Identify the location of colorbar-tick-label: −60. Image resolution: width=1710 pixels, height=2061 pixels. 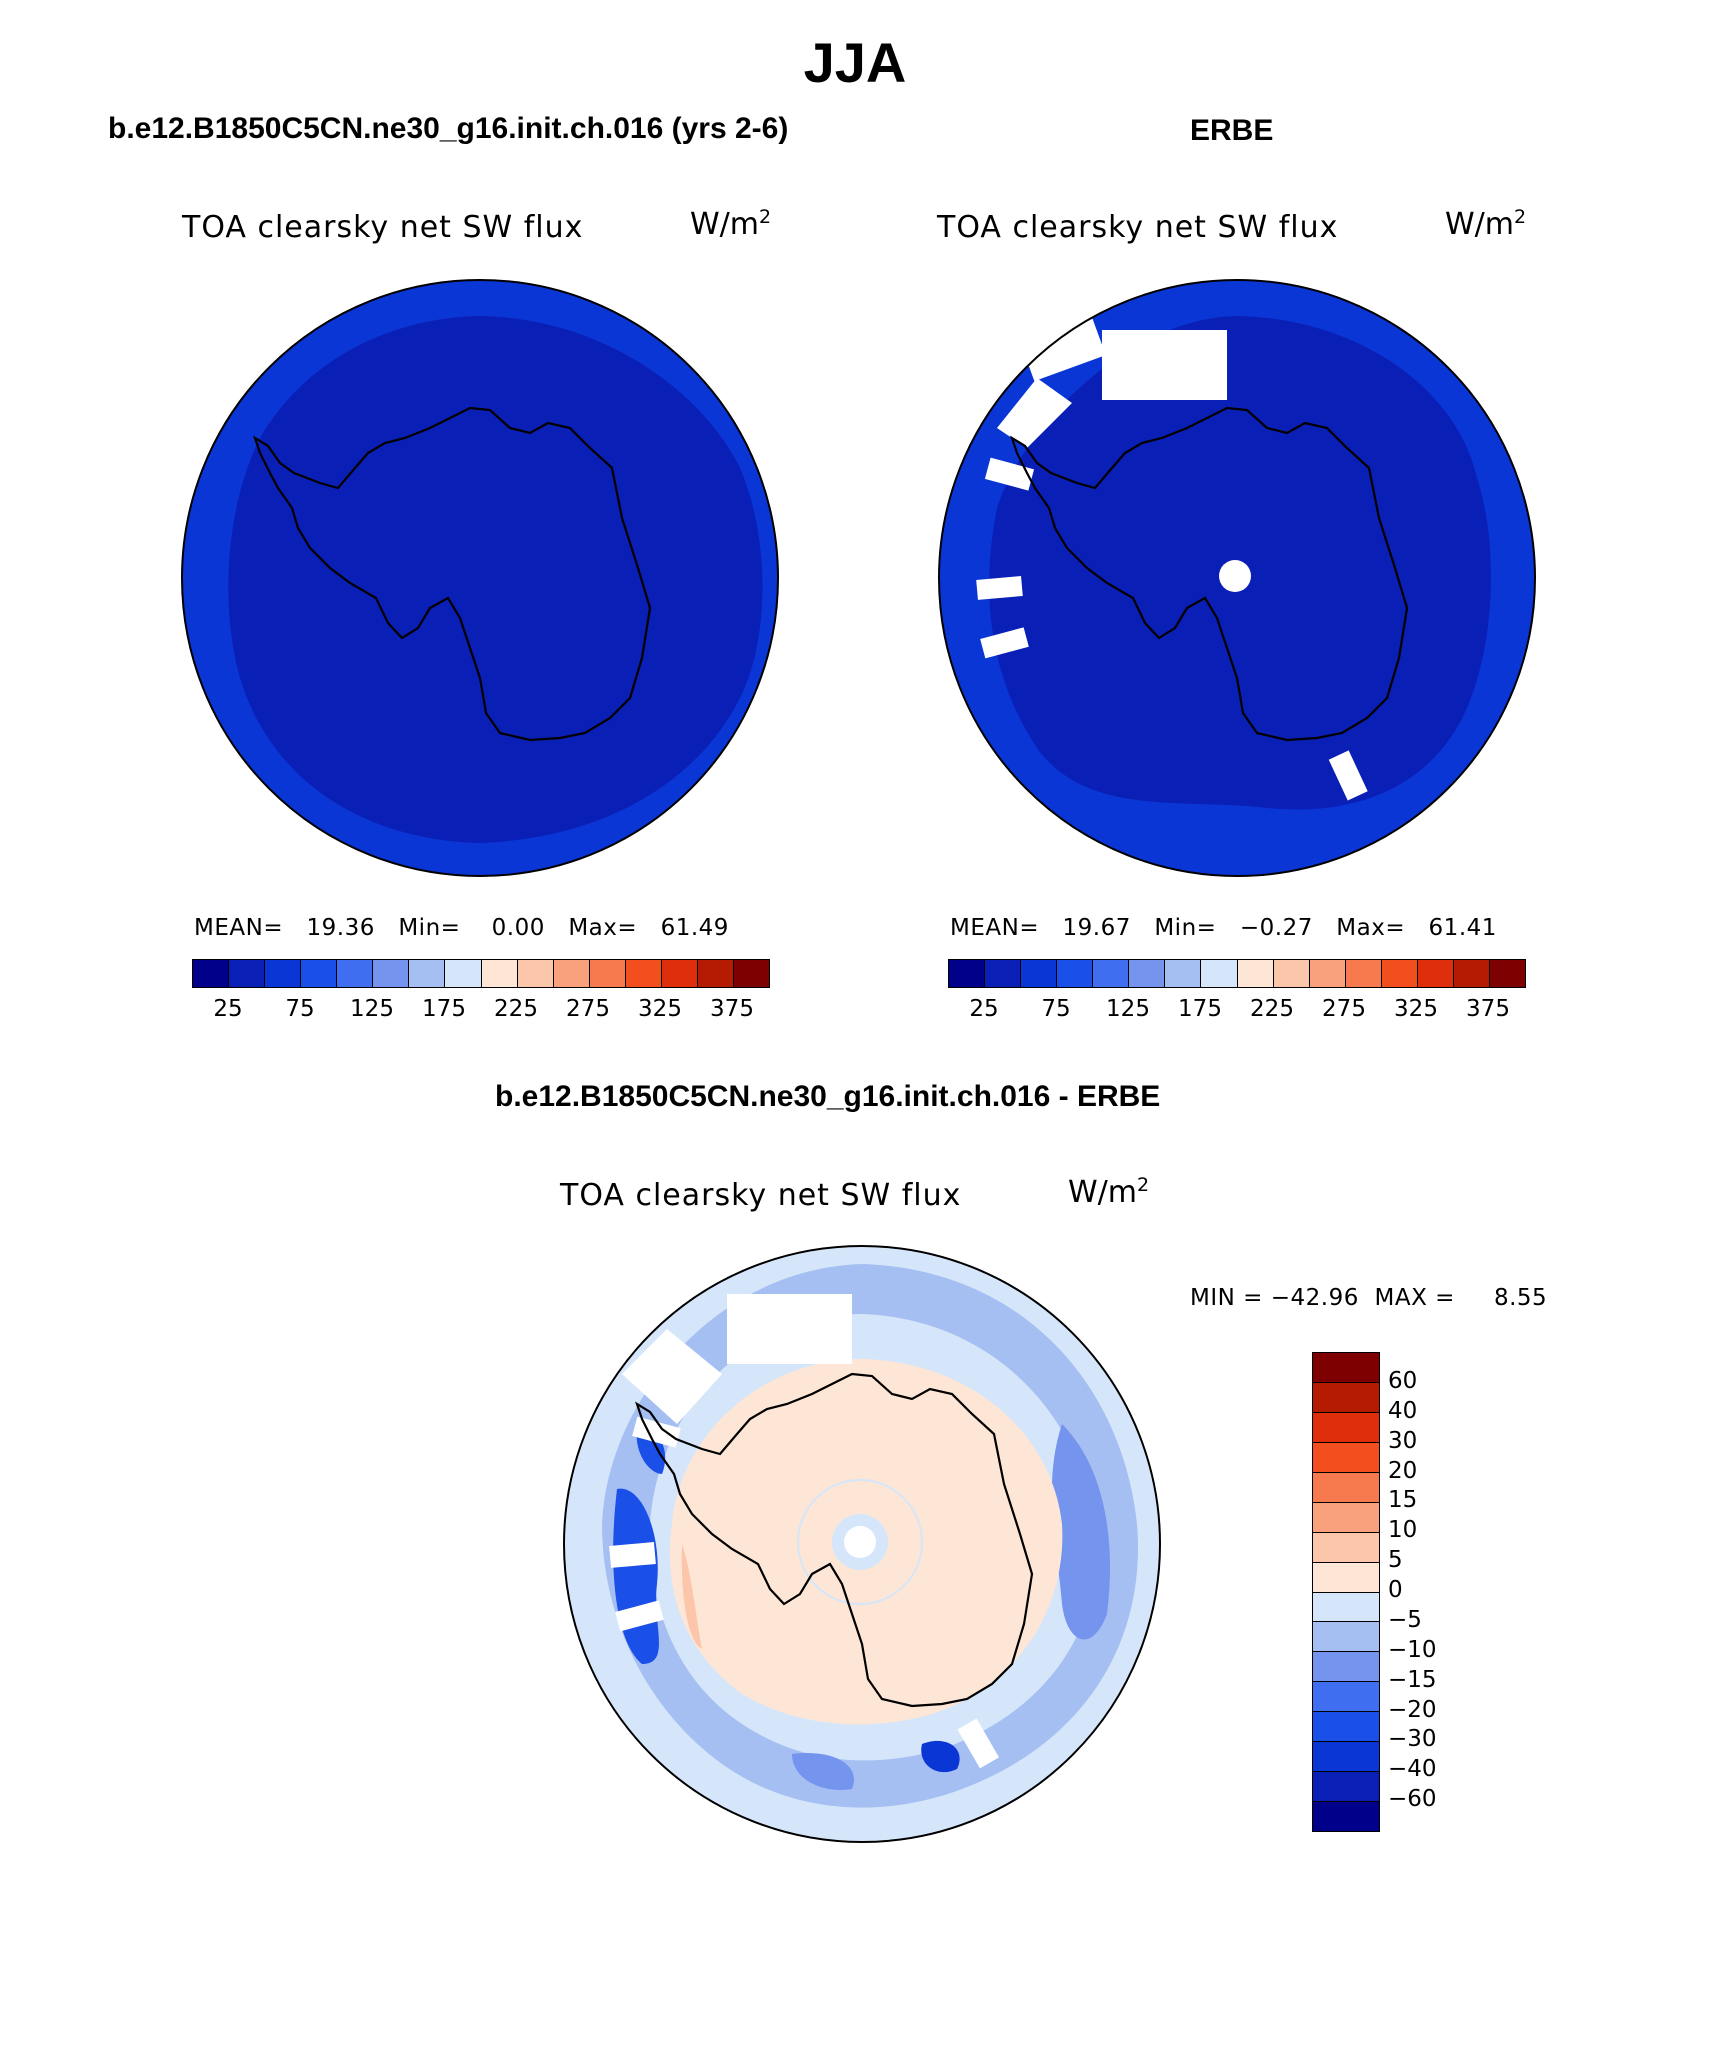
(1412, 1799).